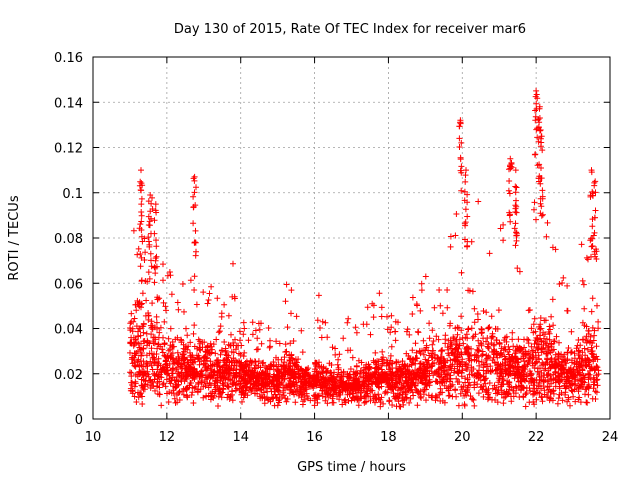 The height and width of the screenshot is (480, 640). What do you see at coordinates (68, 284) in the screenshot?
I see `y-tick-label: 0.06` at bounding box center [68, 284].